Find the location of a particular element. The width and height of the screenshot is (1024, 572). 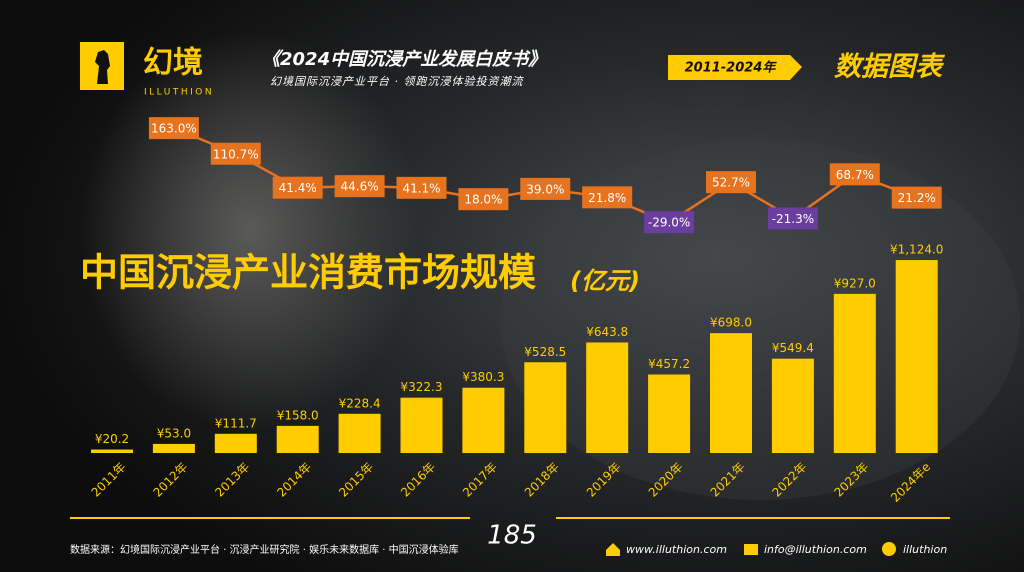

value-label: ¥927.0 is located at coordinates (855, 283).